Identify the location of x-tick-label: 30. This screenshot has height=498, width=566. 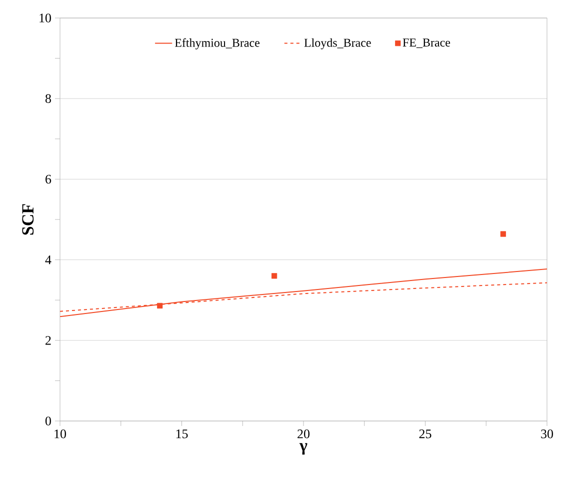
(547, 434).